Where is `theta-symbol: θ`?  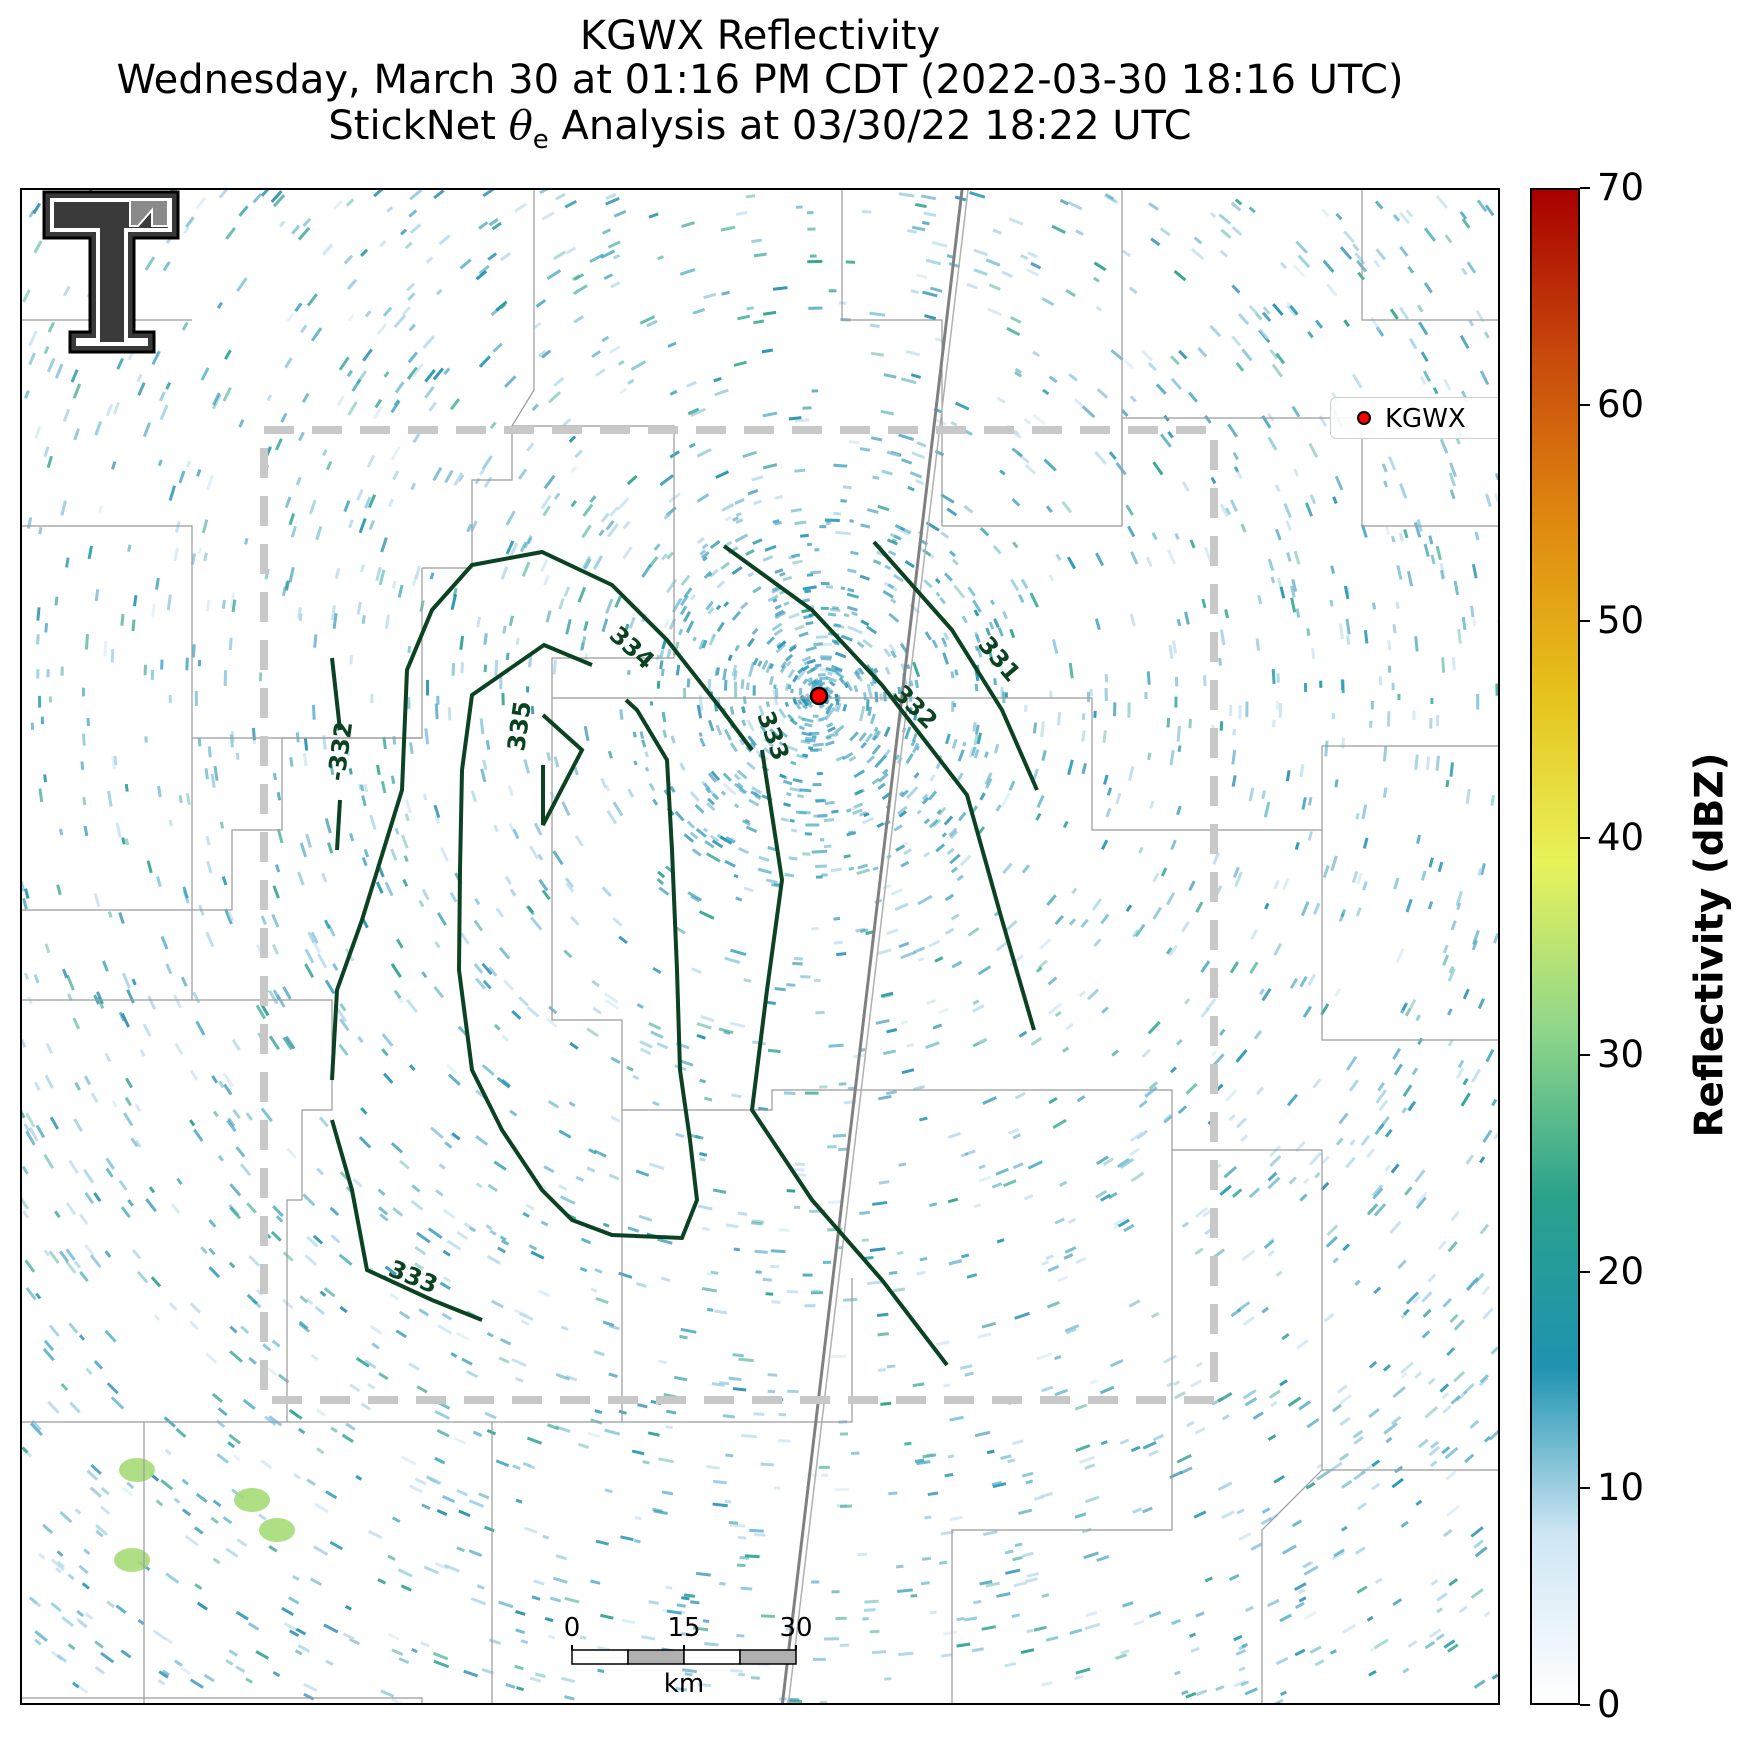 theta-symbol: θ is located at coordinates (520, 126).